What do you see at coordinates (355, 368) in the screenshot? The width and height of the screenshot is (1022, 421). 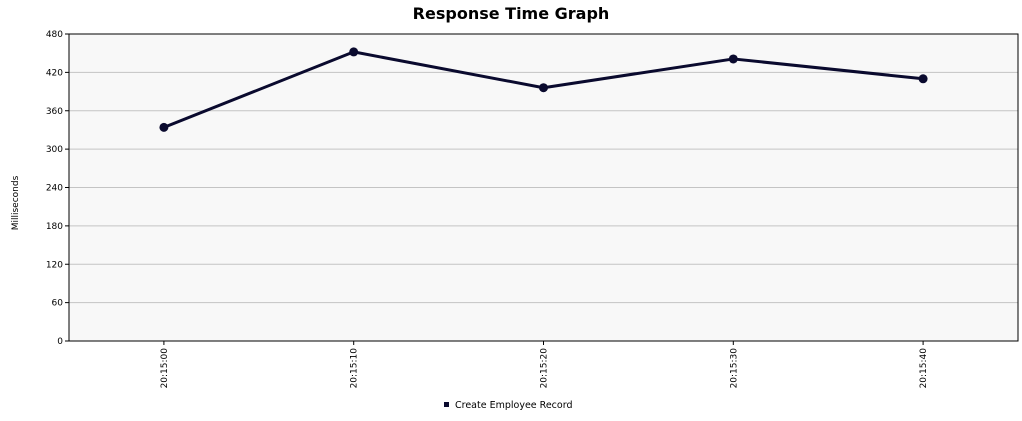 I see `x-tick-label: 20:15:10` at bounding box center [355, 368].